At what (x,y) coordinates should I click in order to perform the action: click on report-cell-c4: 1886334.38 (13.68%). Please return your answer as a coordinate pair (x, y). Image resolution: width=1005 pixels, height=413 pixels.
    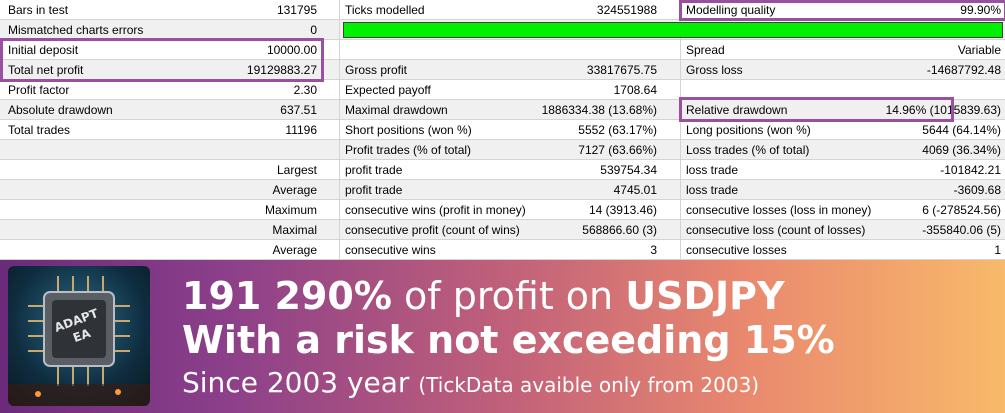
    Looking at the image, I should click on (599, 110).